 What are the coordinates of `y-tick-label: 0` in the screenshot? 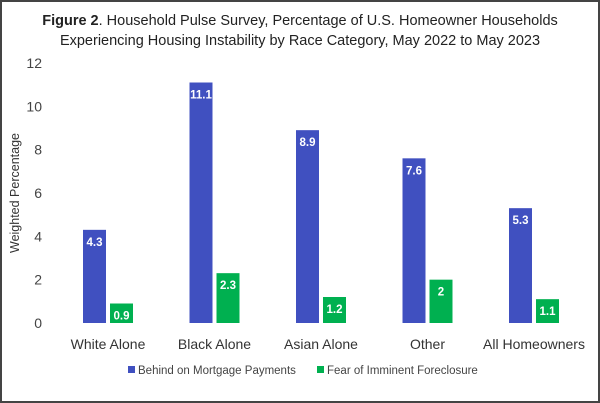 It's located at (38, 323).